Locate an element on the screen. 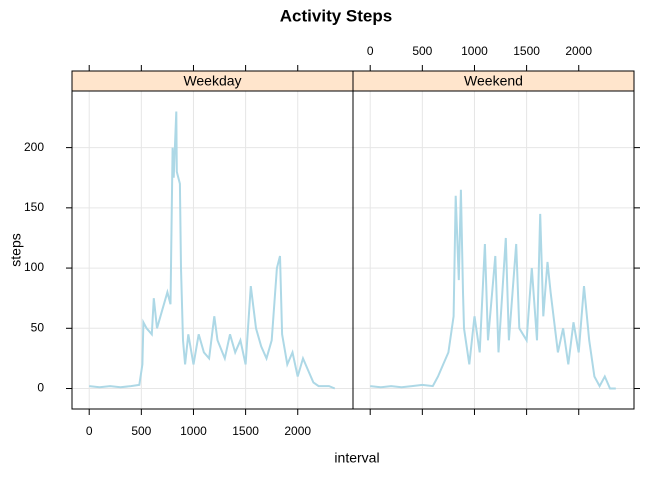  y-tick-label: 100 is located at coordinates (34, 267).